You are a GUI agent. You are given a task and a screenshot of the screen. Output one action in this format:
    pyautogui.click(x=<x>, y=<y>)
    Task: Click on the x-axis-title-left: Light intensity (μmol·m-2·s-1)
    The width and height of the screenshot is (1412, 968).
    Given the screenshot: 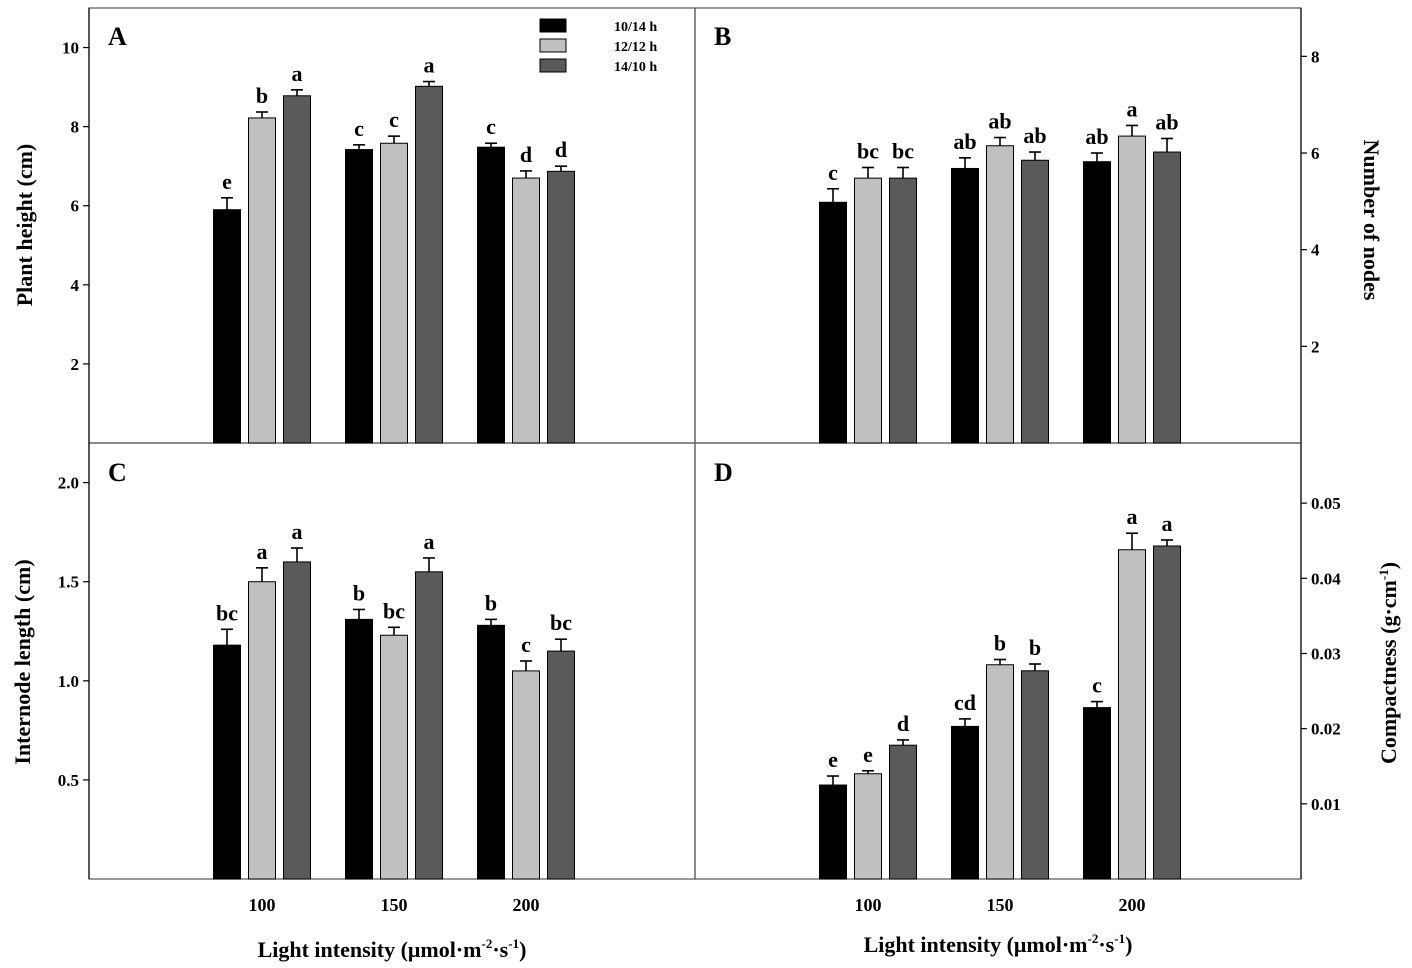 What is the action you would take?
    pyautogui.click(x=392, y=949)
    